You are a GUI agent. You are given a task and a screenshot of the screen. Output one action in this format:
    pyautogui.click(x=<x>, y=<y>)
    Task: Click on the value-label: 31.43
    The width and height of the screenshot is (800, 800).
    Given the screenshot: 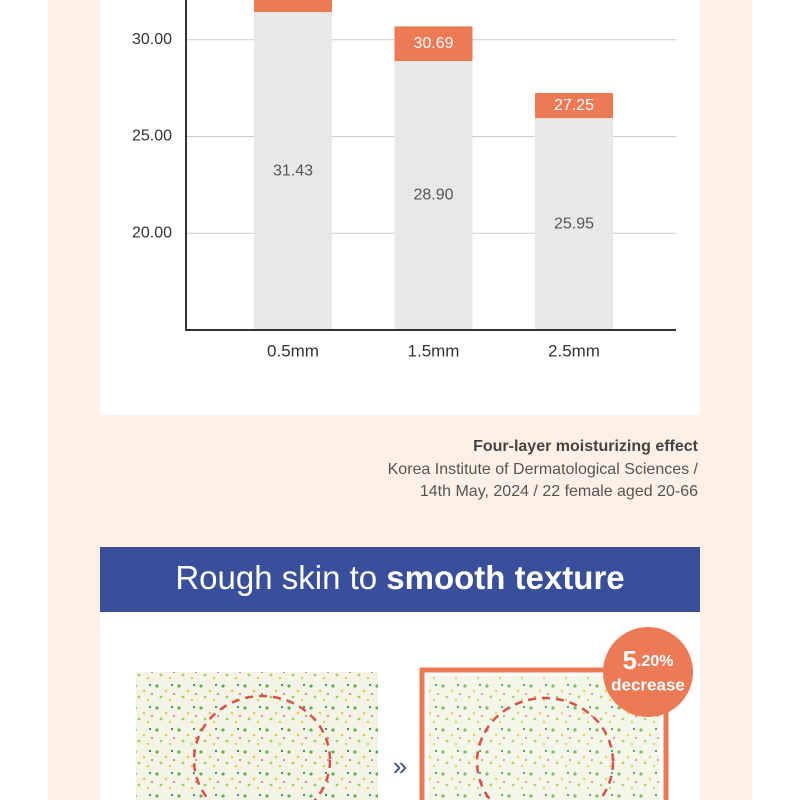 What is the action you would take?
    pyautogui.click(x=293, y=170)
    